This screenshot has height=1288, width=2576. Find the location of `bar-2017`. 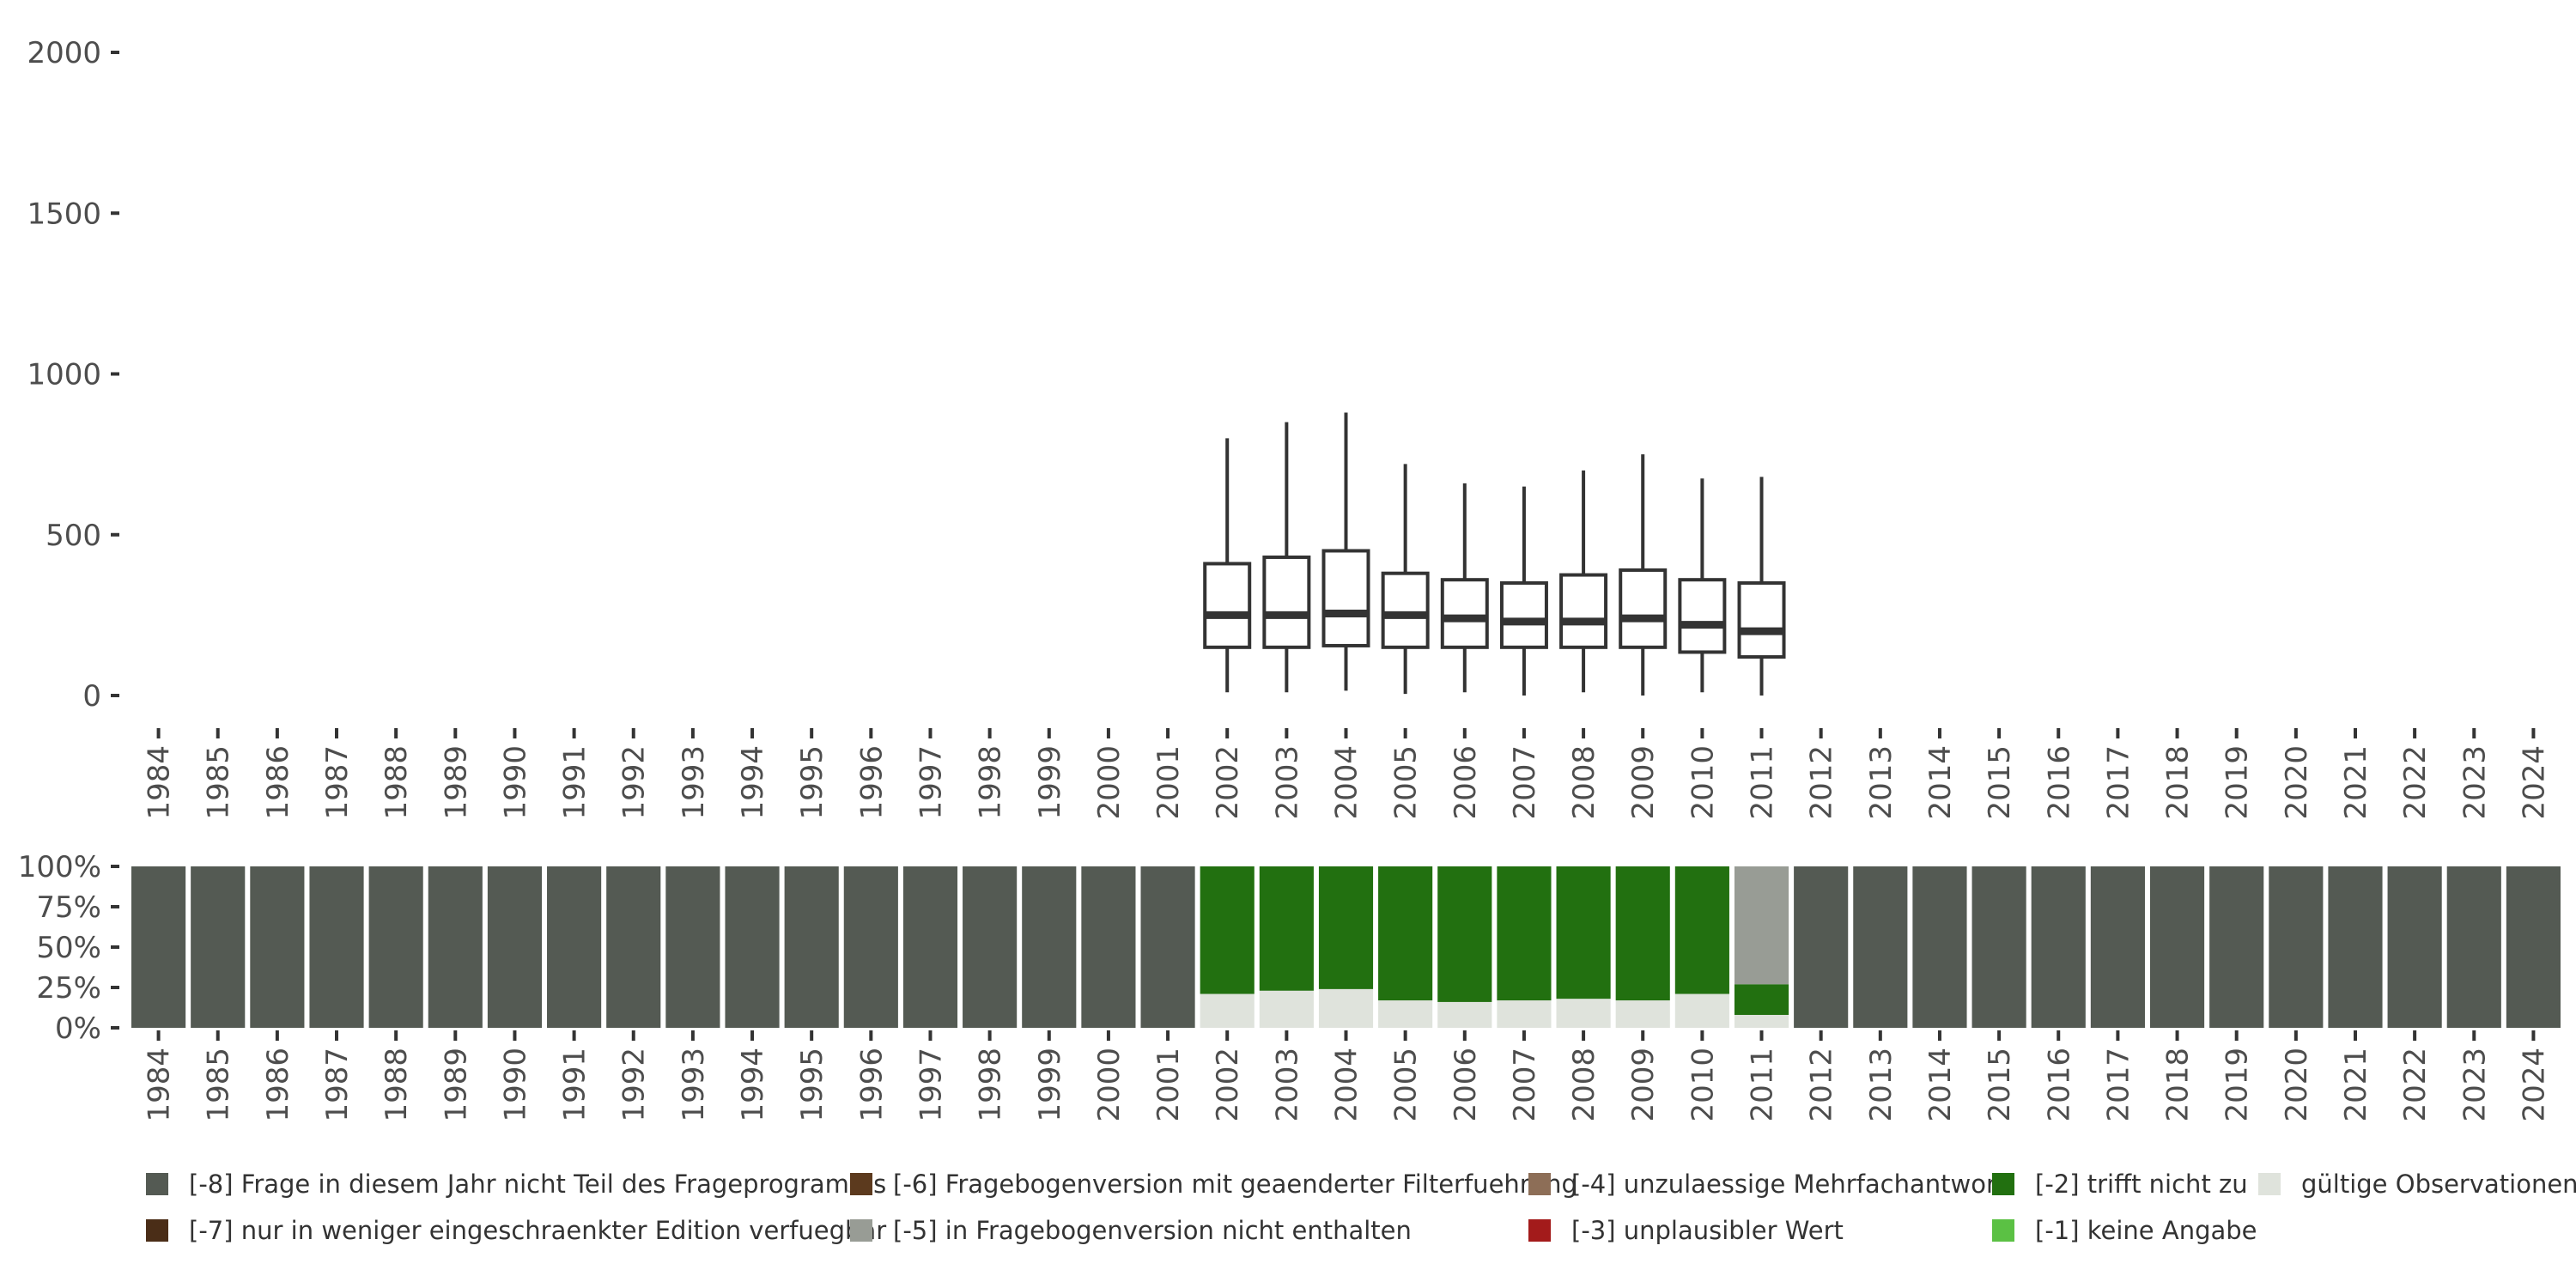

bar-2017 is located at coordinates (2118, 947).